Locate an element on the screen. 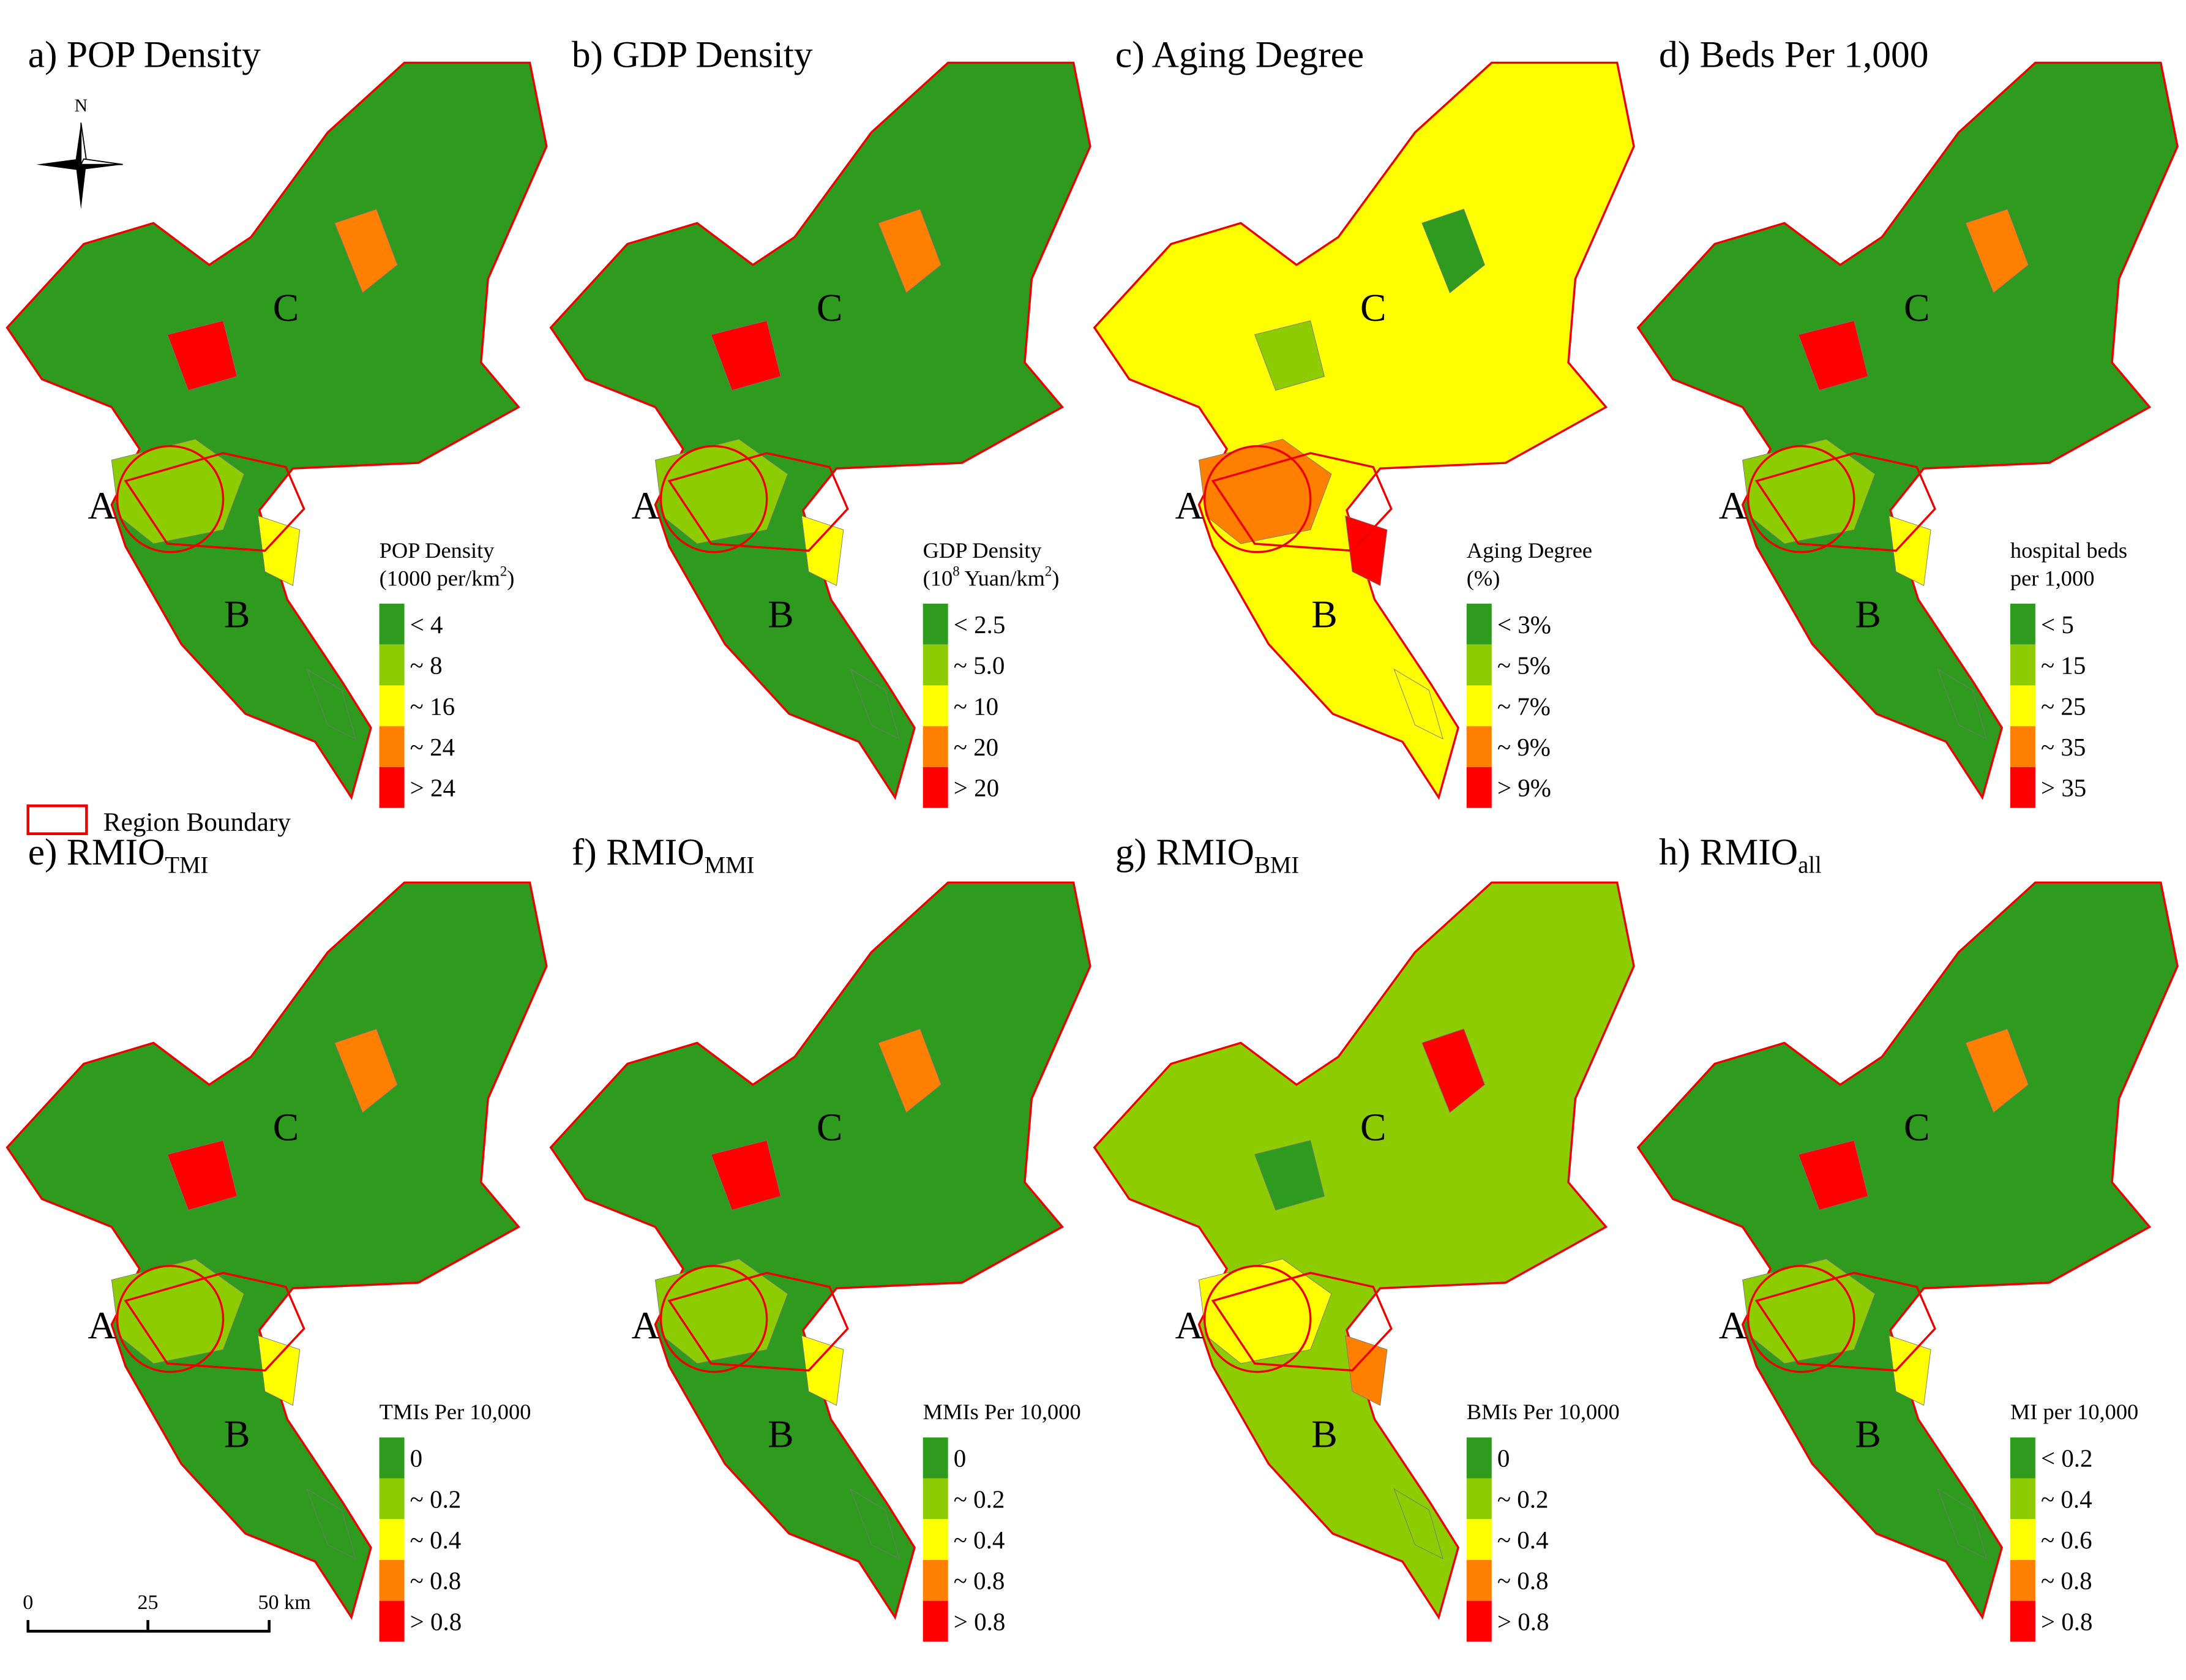  boundary-legend-label: Region Boundary is located at coordinates (197, 823).